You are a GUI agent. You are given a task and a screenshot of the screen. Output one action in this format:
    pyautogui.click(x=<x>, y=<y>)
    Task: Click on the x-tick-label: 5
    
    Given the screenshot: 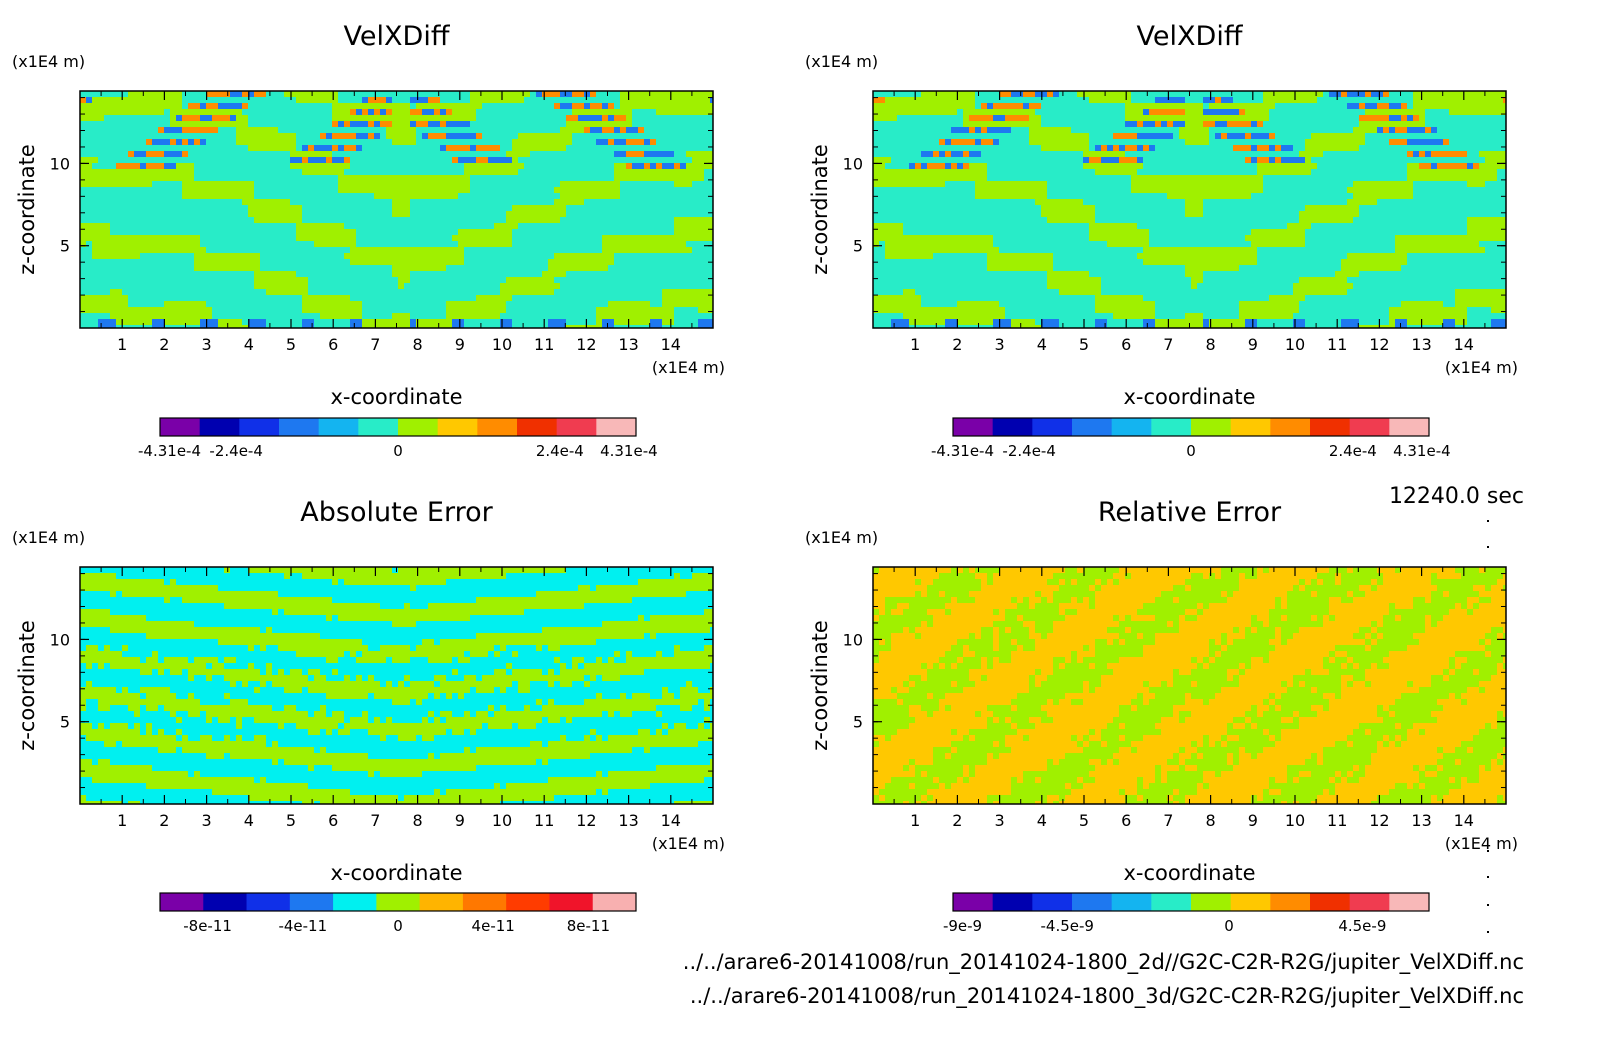 What is the action you would take?
    pyautogui.click(x=291, y=820)
    